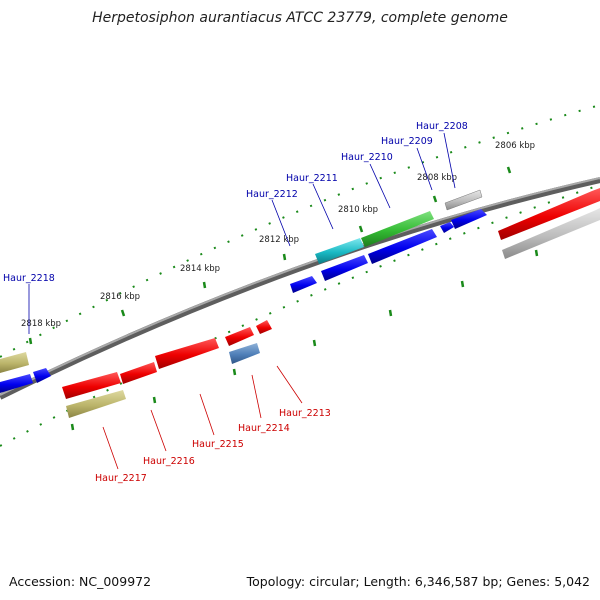 This screenshot has height=600, width=600. I want to click on gene-forward-red-right, so click(549, 214).